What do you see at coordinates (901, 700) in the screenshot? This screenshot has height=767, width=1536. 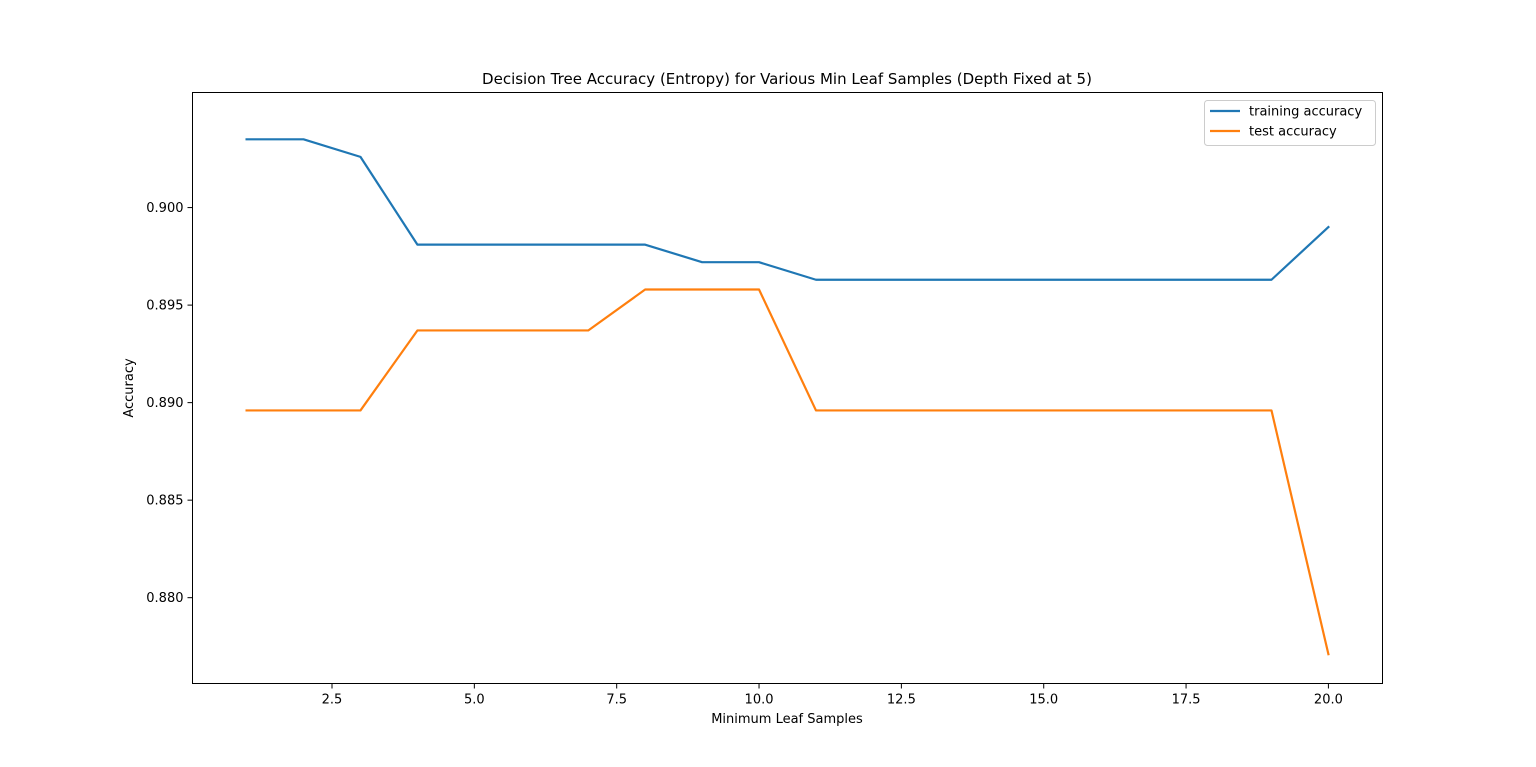 I see `x-tick-label: 12.5` at bounding box center [901, 700].